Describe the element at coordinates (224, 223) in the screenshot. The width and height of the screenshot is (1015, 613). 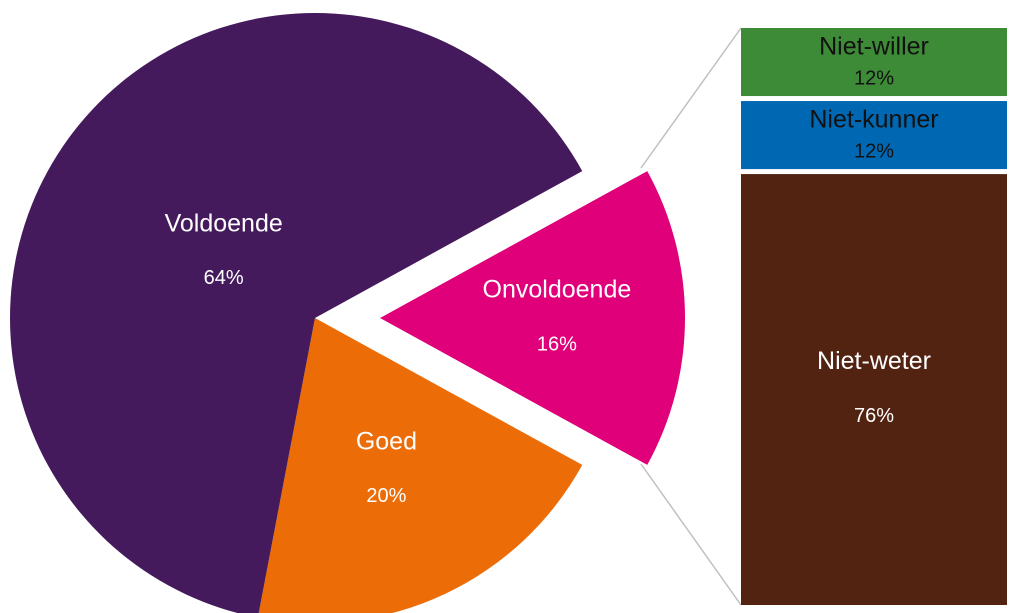
I see `slice-label: Voldoende` at that location.